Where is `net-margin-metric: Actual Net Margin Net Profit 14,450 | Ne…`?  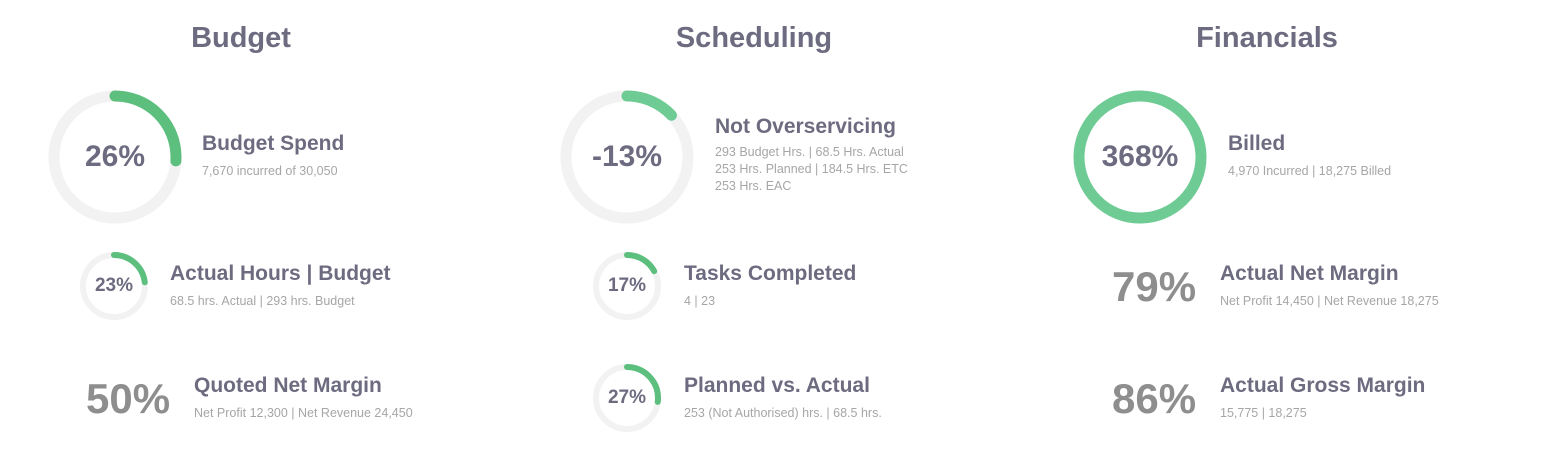
net-margin-metric: Actual Net Margin Net Profit 14,450 | Ne… is located at coordinates (1329, 285).